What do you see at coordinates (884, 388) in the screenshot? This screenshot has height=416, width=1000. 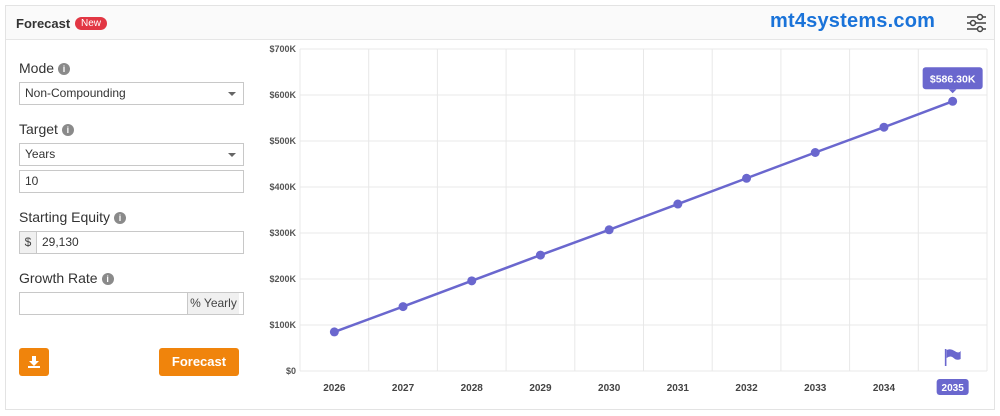 I see `x-tick-label: 2034` at bounding box center [884, 388].